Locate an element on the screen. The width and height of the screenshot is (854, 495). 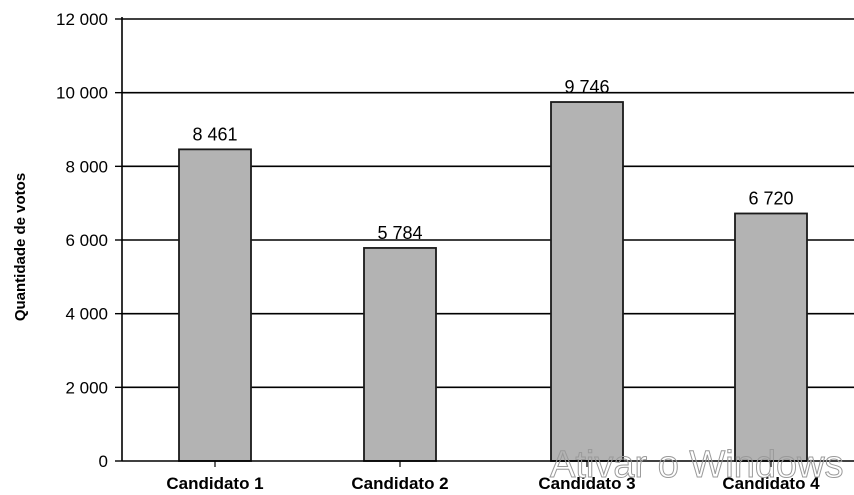
y-tick-labels: 0 2 000 4 000 6 000 8 000 10 000 12 000 is located at coordinates (82, 240).